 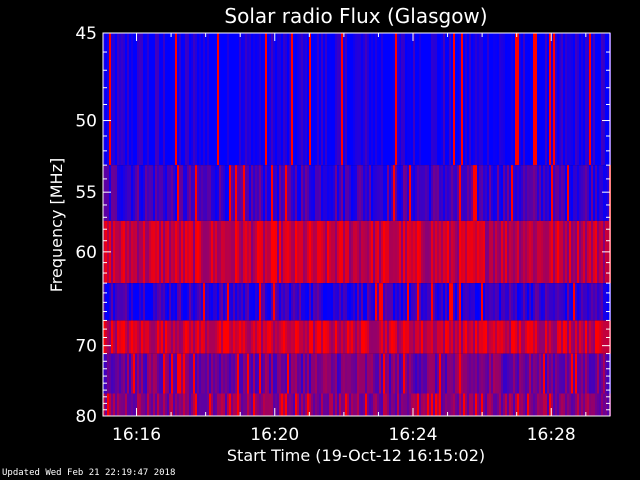 What do you see at coordinates (86, 253) in the screenshot?
I see `y-tick-label: 60` at bounding box center [86, 253].